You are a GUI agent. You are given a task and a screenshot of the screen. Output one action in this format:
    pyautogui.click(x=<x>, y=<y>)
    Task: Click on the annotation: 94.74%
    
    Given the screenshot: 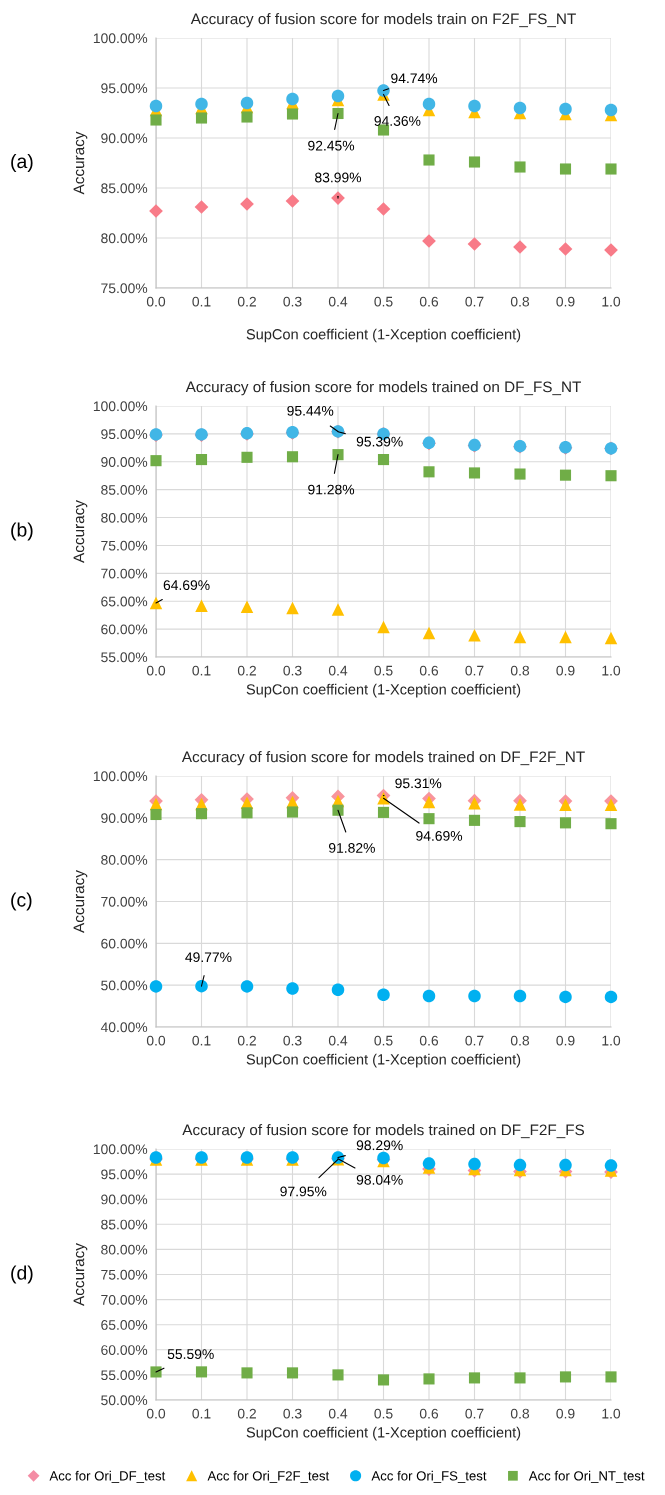 What is the action you would take?
    pyautogui.click(x=414, y=78)
    